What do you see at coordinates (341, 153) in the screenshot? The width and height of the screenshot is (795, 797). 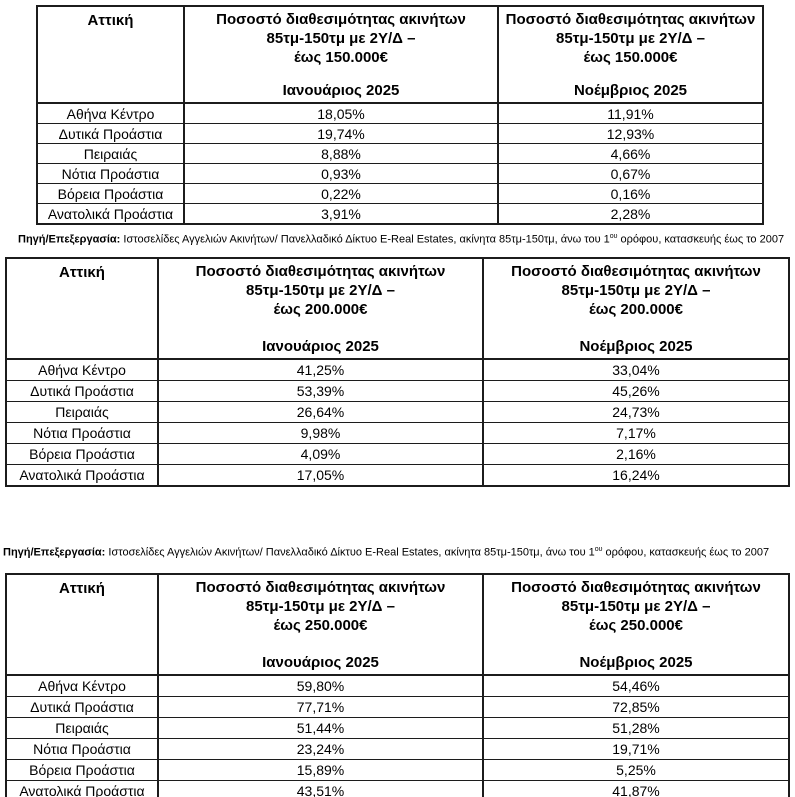 I see `january-value-cell: 8,88%` at bounding box center [341, 153].